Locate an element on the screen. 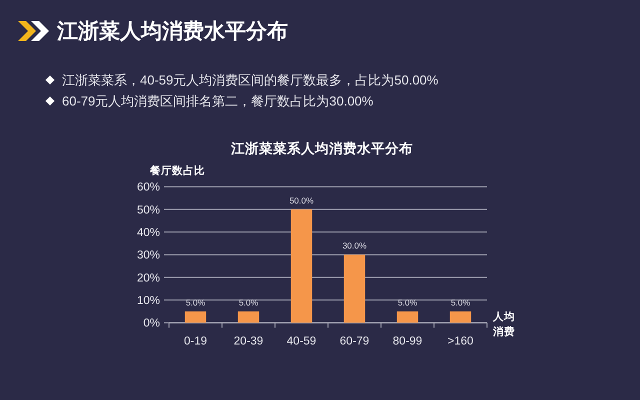  y-tick-label: 30% is located at coordinates (148, 256).